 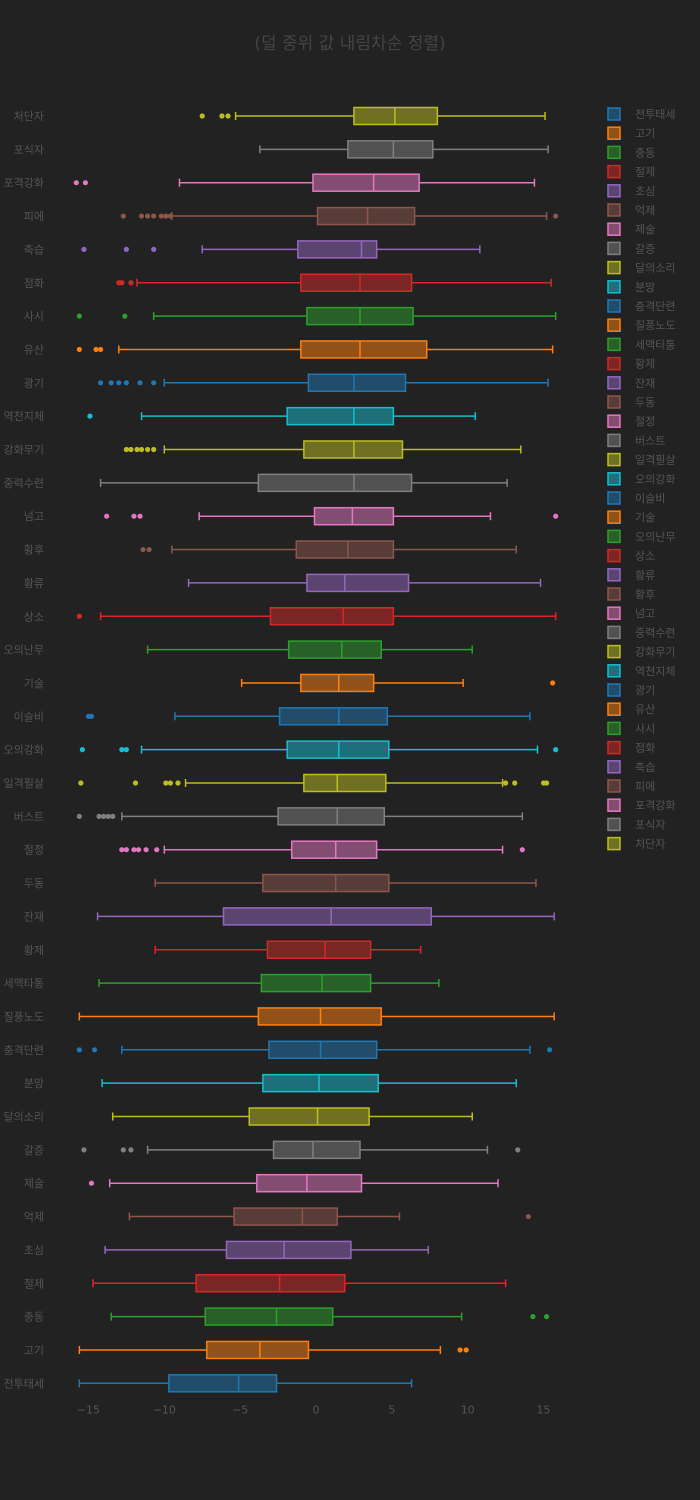 I want to click on legend-label: 분망, so click(x=645, y=287).